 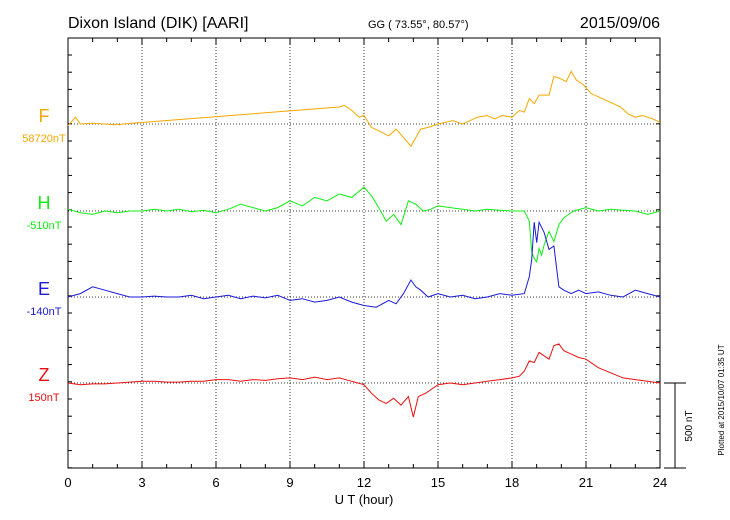 I want to click on series-baseline-e: -140nT, so click(x=44, y=312).